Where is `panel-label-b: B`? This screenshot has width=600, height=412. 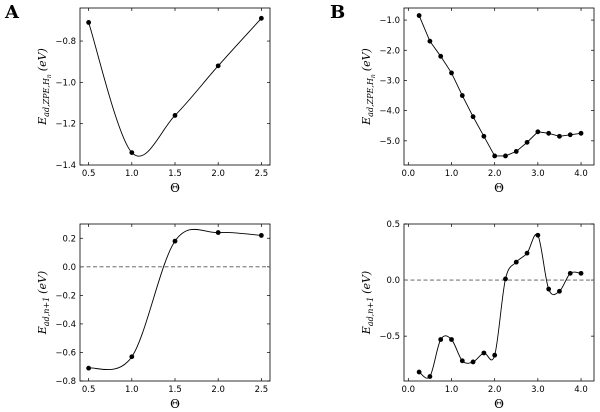
panel-label-b: B is located at coordinates (338, 12).